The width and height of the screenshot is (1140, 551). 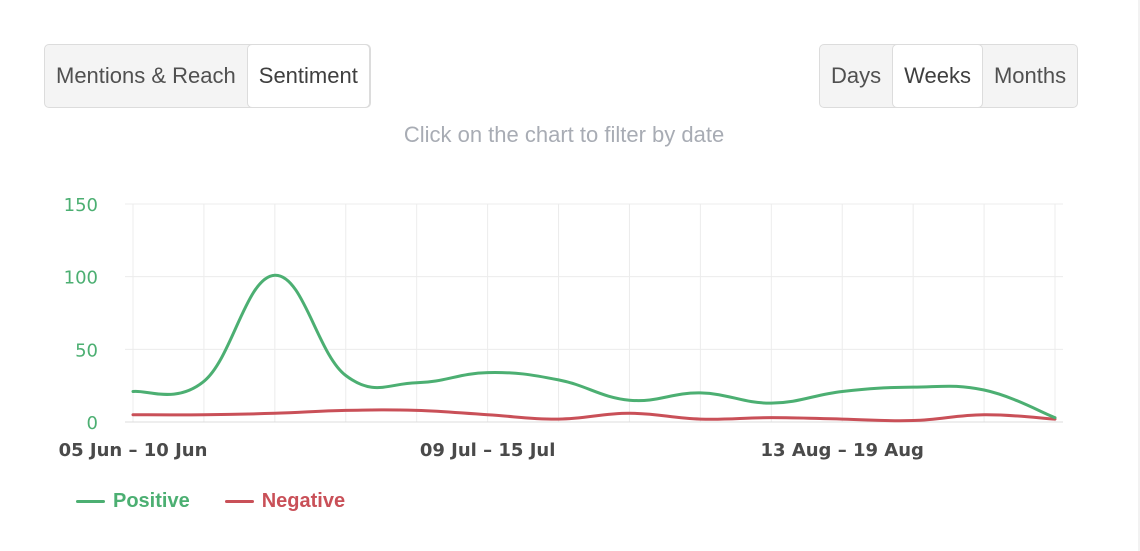 What do you see at coordinates (239, 501) in the screenshot?
I see `legend-negative-swatch` at bounding box center [239, 501].